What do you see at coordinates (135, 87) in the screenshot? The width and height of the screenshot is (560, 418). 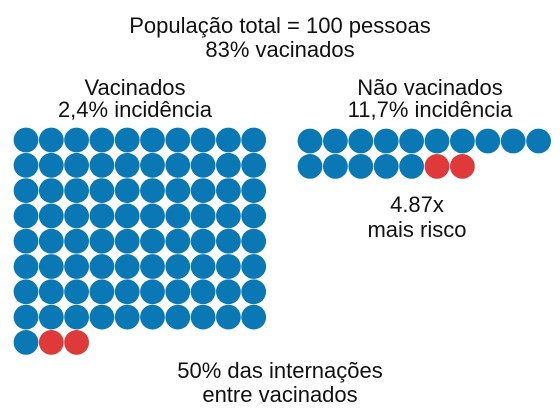 I see `vaccinated-title: Vacinados` at bounding box center [135, 87].